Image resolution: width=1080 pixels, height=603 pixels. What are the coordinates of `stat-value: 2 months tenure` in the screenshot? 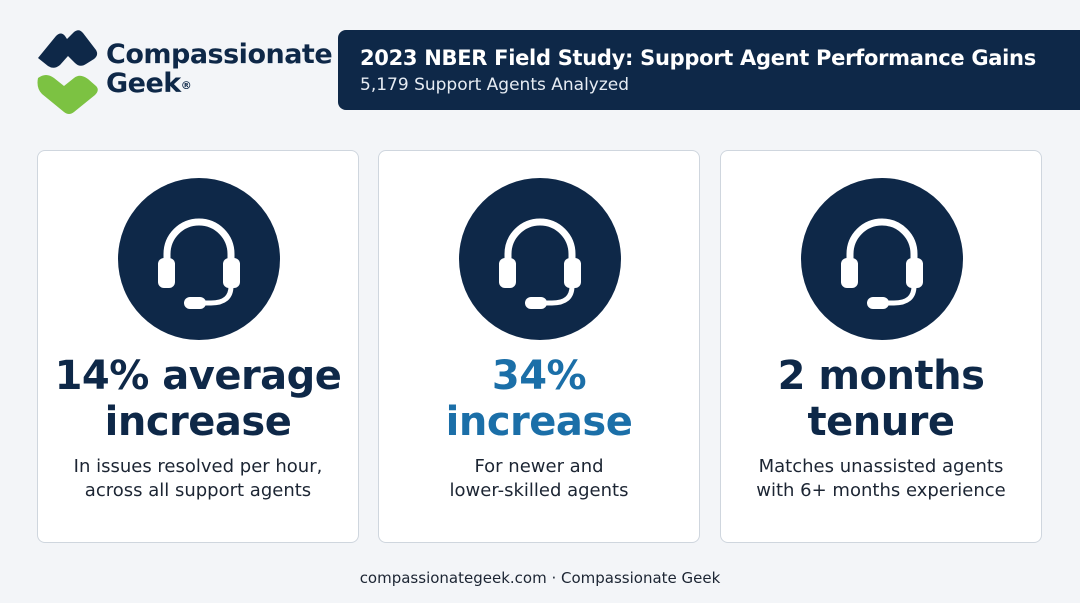 It's located at (881, 399).